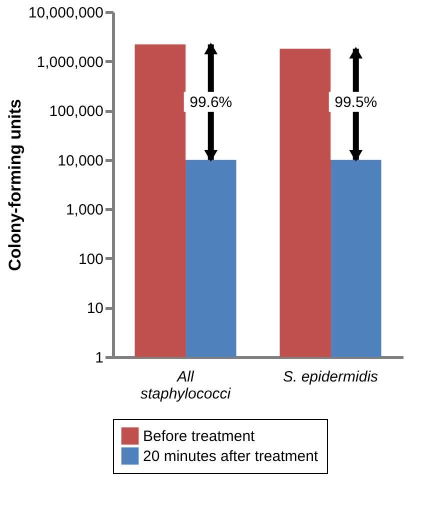 The image size is (438, 506). I want to click on x-tick-label: All staphylococci, so click(186, 385).